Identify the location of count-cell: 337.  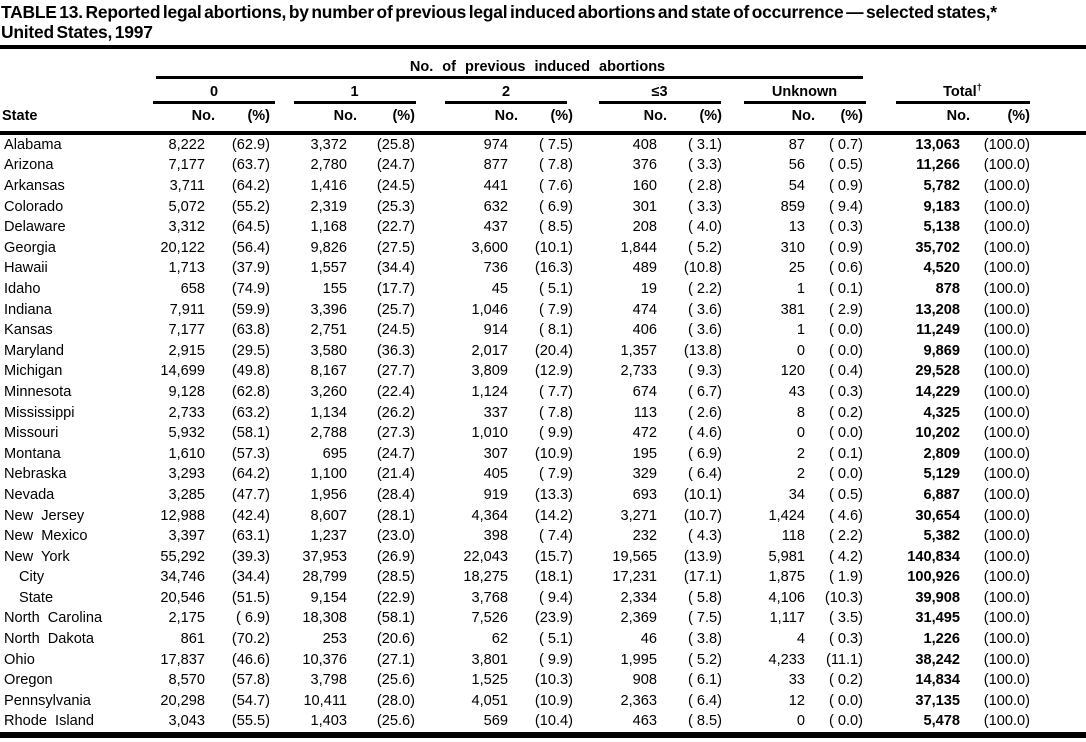
(495, 412).